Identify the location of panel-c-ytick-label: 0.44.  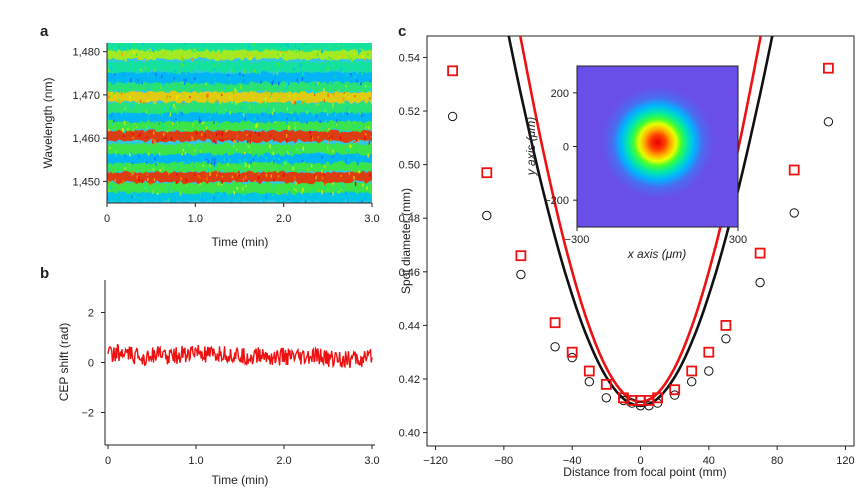
(409, 326).